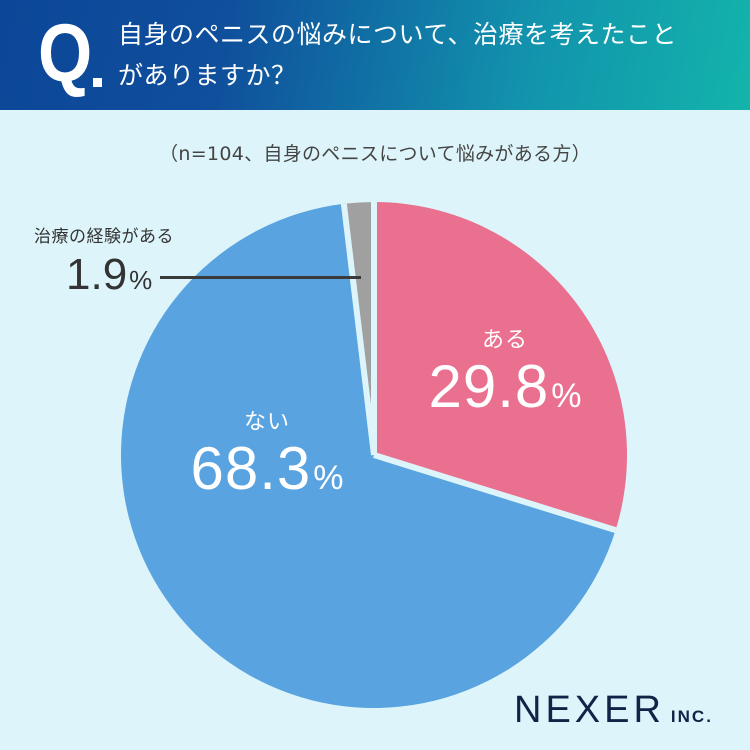 The image size is (750, 750). Describe the element at coordinates (104, 237) in the screenshot. I see `slice-label-treated-name: 治療の経験がある` at that location.